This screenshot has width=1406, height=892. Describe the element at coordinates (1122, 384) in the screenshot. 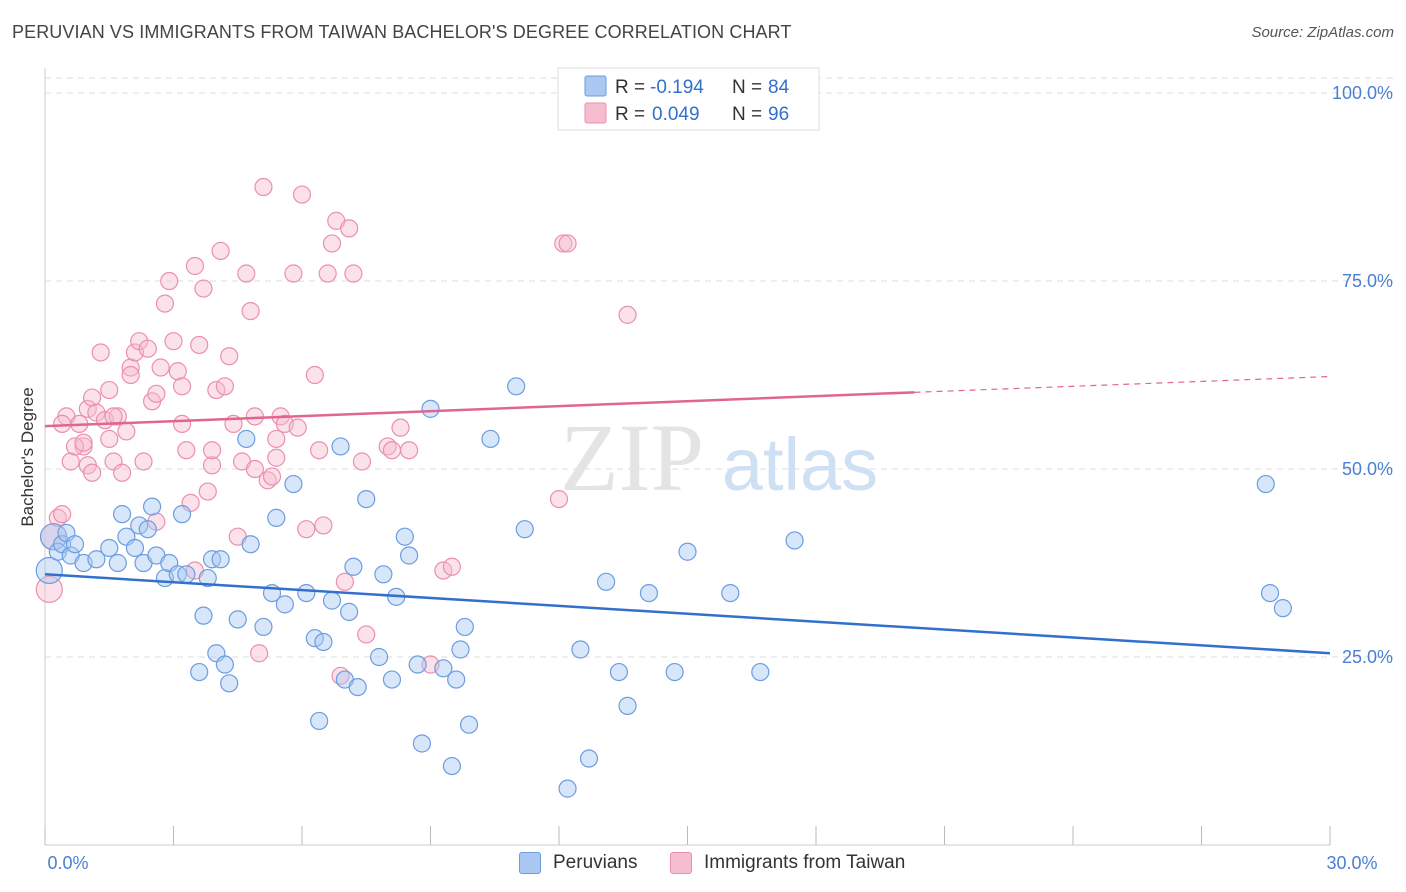

I see `taiwan-trend-extension` at that location.